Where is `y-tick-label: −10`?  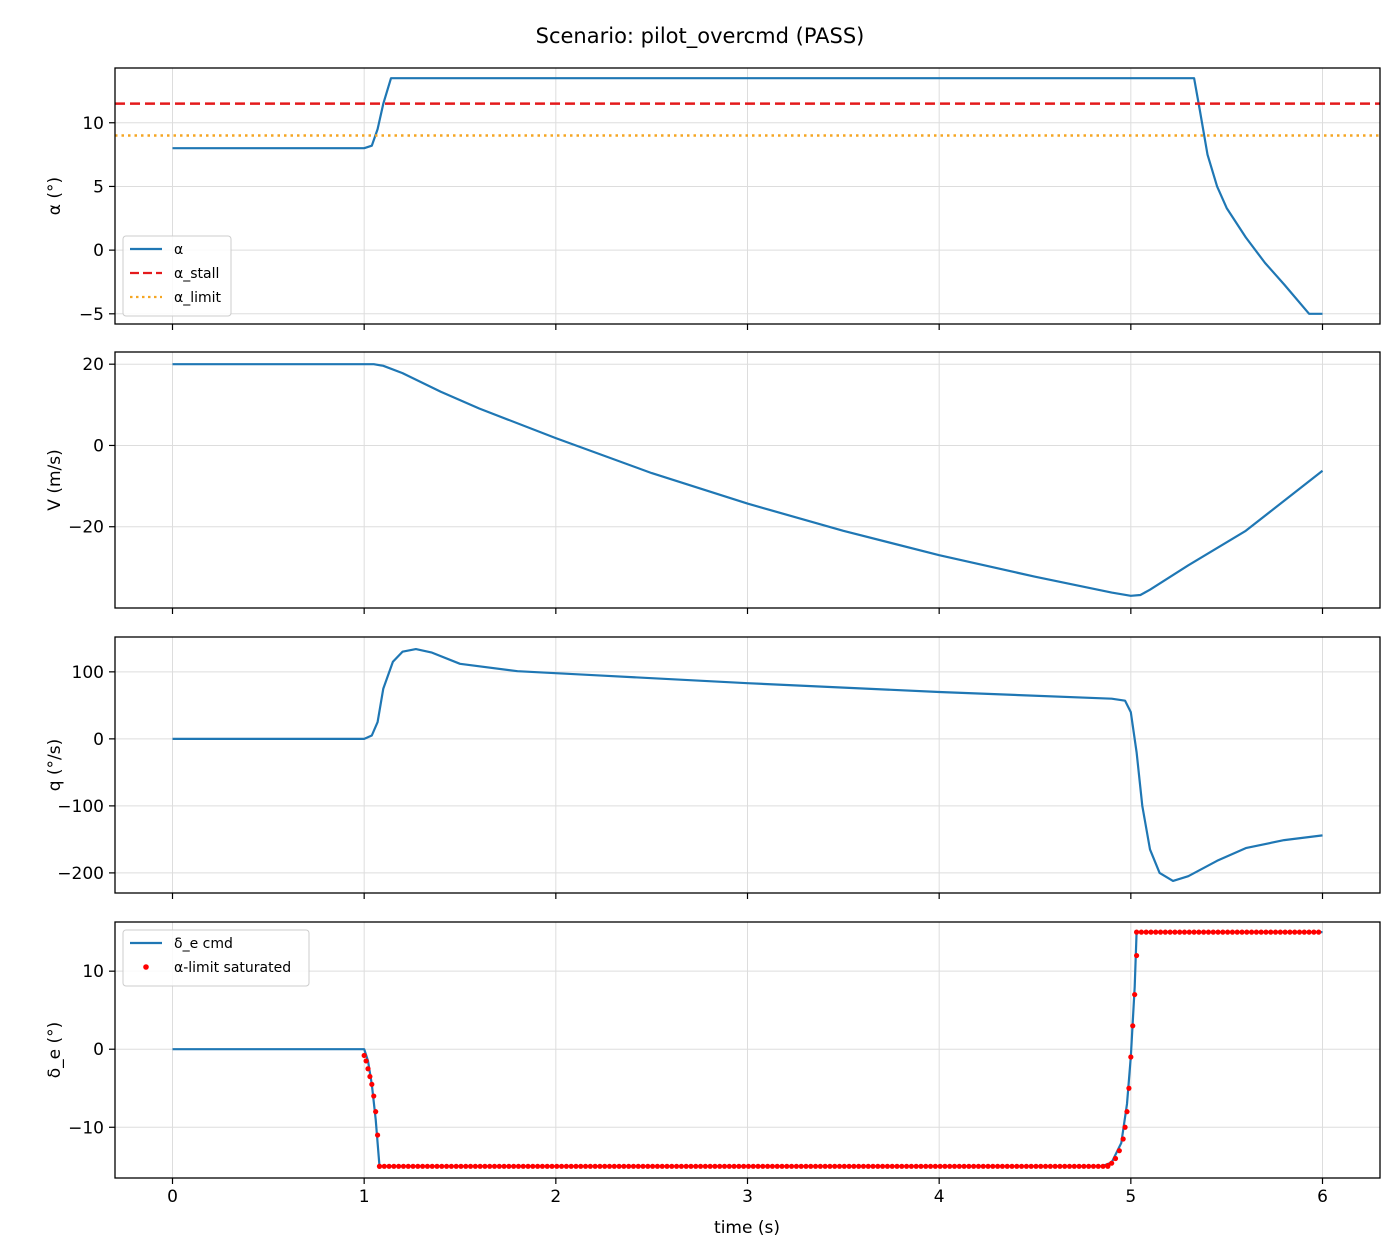 y-tick-label: −10 is located at coordinates (86, 1128).